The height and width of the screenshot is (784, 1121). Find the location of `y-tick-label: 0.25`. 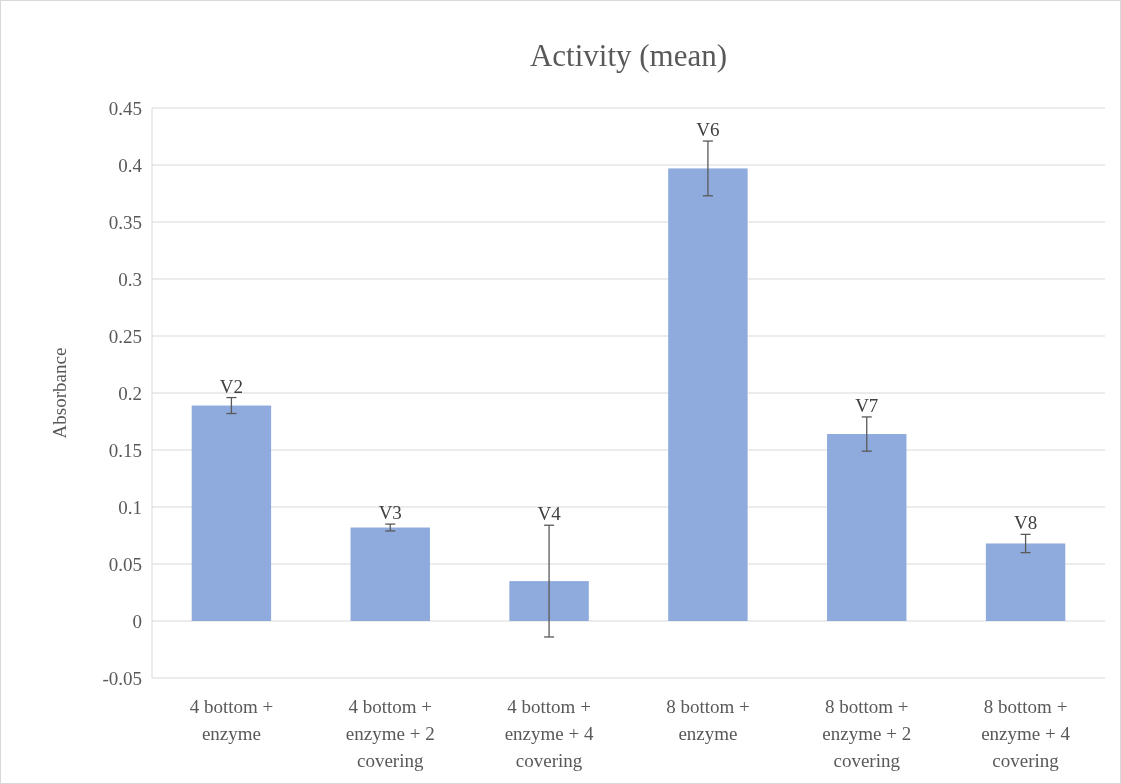

y-tick-label: 0.25 is located at coordinates (125, 336).